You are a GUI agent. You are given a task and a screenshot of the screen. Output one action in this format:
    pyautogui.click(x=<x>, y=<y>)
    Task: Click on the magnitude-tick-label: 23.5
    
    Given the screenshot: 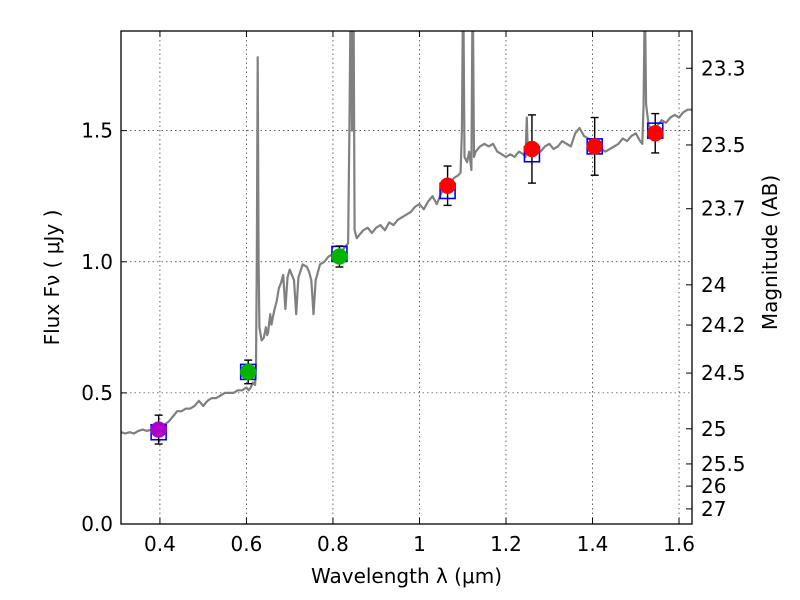 What is the action you would take?
    pyautogui.click(x=723, y=145)
    